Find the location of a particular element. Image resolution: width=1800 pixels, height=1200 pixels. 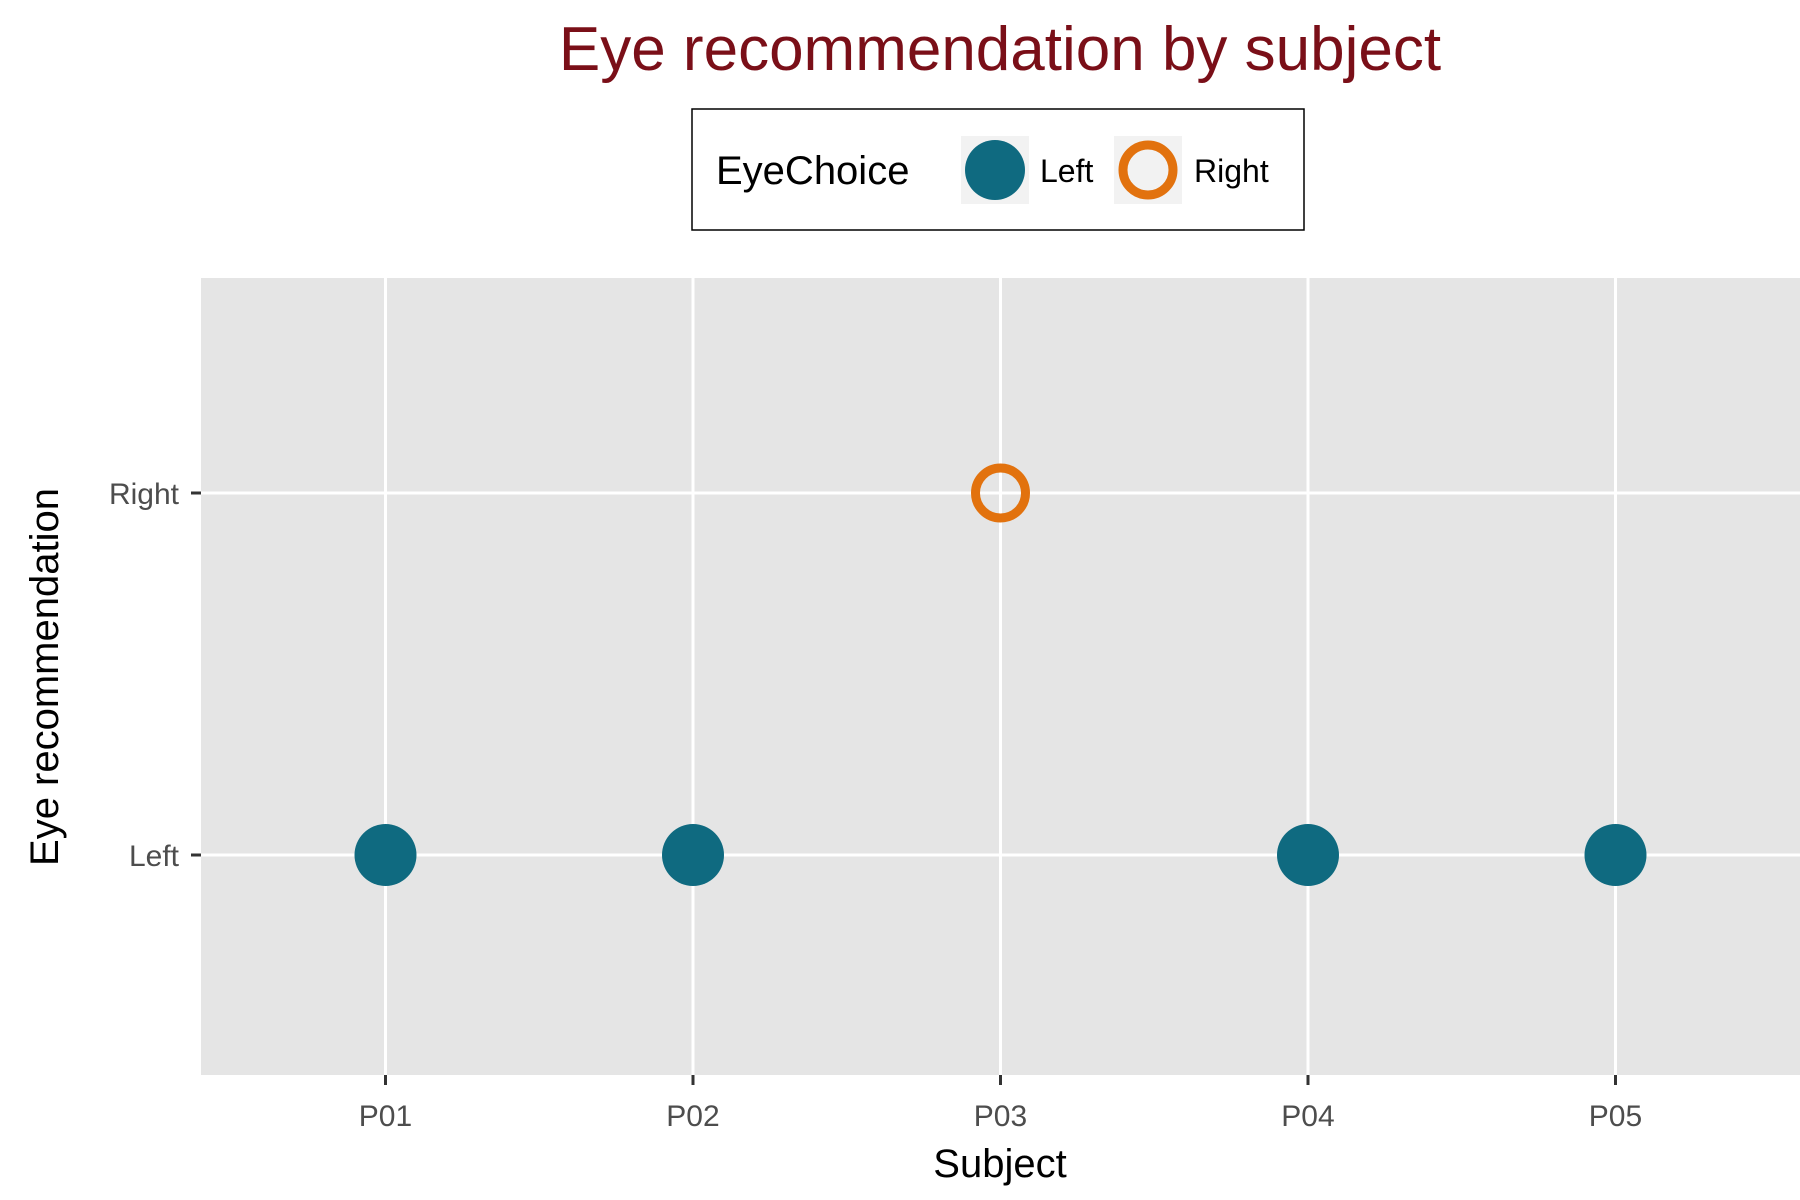

y-tick-label-right: Right is located at coordinates (144, 494).